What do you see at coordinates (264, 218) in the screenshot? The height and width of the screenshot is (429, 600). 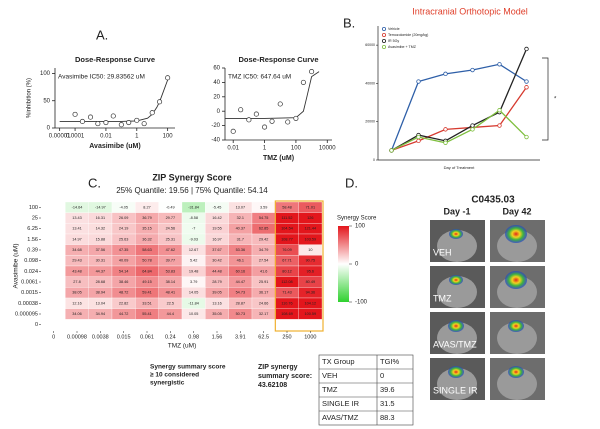 I see `cell-label: 54.75` at bounding box center [264, 218].